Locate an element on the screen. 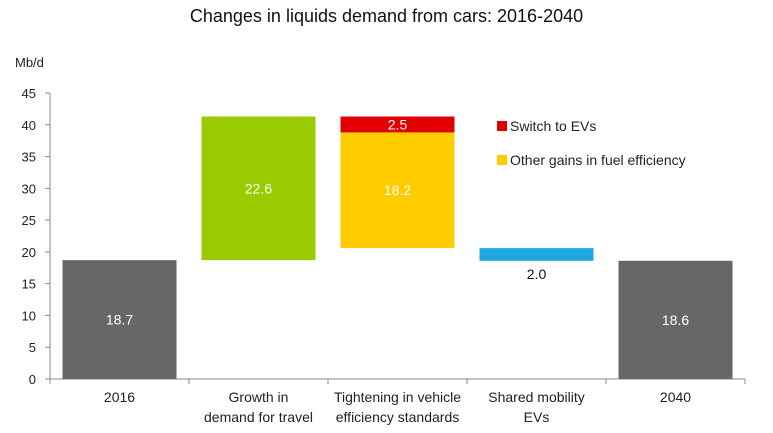 The height and width of the screenshot is (433, 773). y-tick-label: 10 is located at coordinates (29, 315).